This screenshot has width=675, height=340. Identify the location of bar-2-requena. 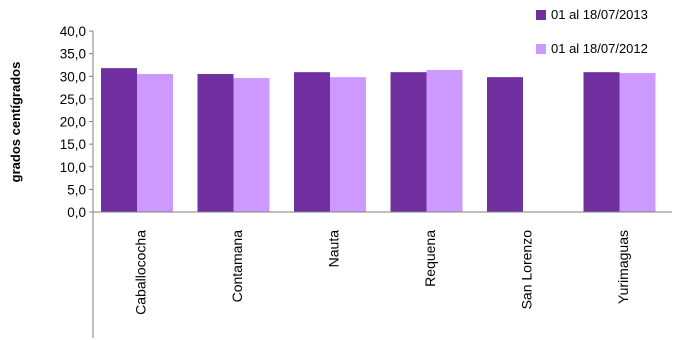
(444, 140).